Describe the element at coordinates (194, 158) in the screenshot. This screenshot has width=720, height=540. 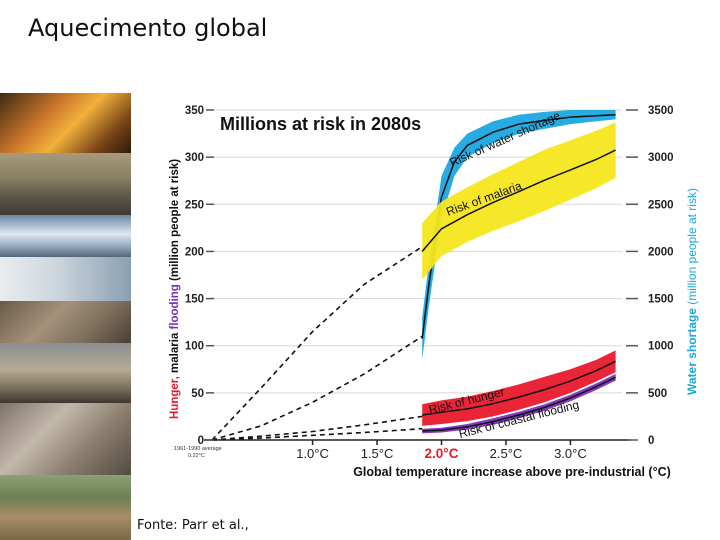
I see `left-tick-label: 300` at that location.